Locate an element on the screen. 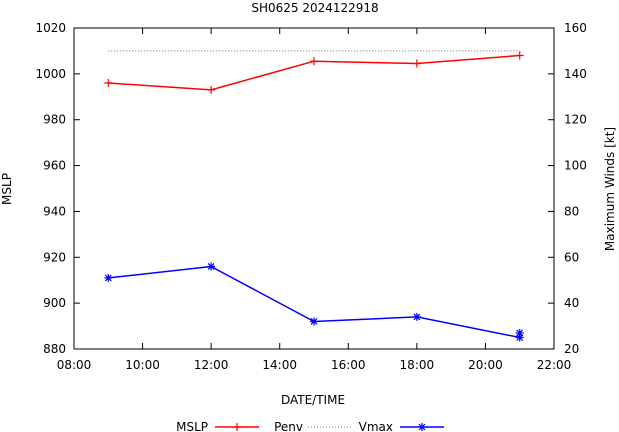 The width and height of the screenshot is (619, 432). x-tick-label: 18:00 is located at coordinates (417, 365).